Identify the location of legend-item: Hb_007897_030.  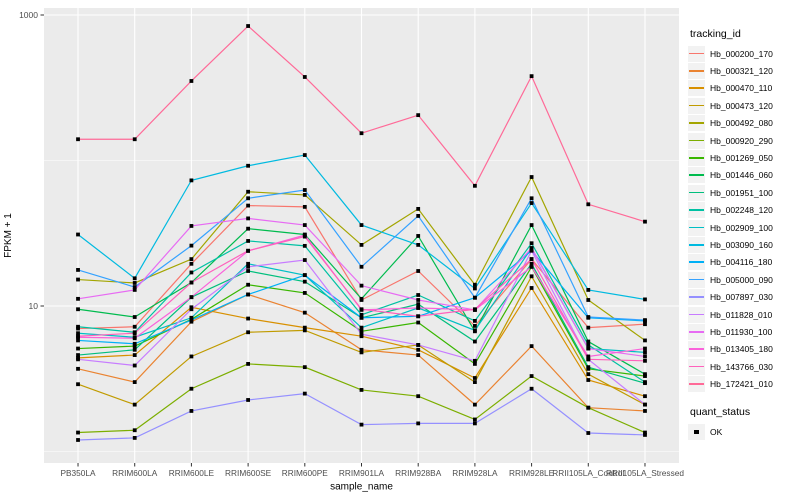
(744, 297).